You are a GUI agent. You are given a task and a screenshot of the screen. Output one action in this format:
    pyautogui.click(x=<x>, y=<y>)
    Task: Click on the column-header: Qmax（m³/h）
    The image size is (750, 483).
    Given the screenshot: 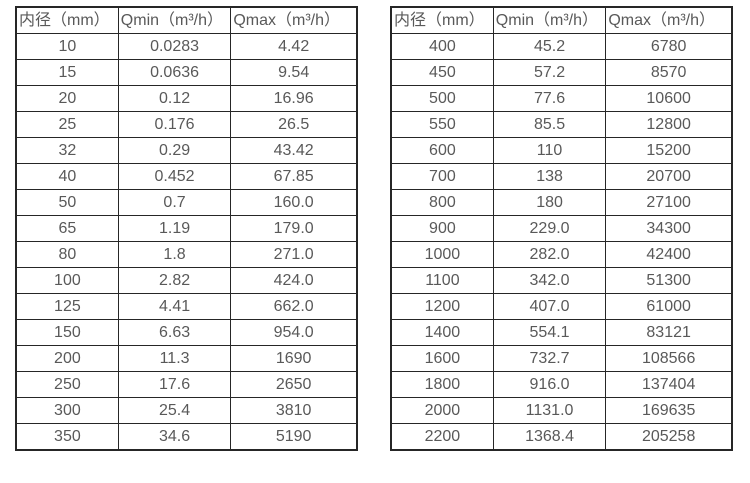 What is the action you would take?
    pyautogui.click(x=669, y=20)
    